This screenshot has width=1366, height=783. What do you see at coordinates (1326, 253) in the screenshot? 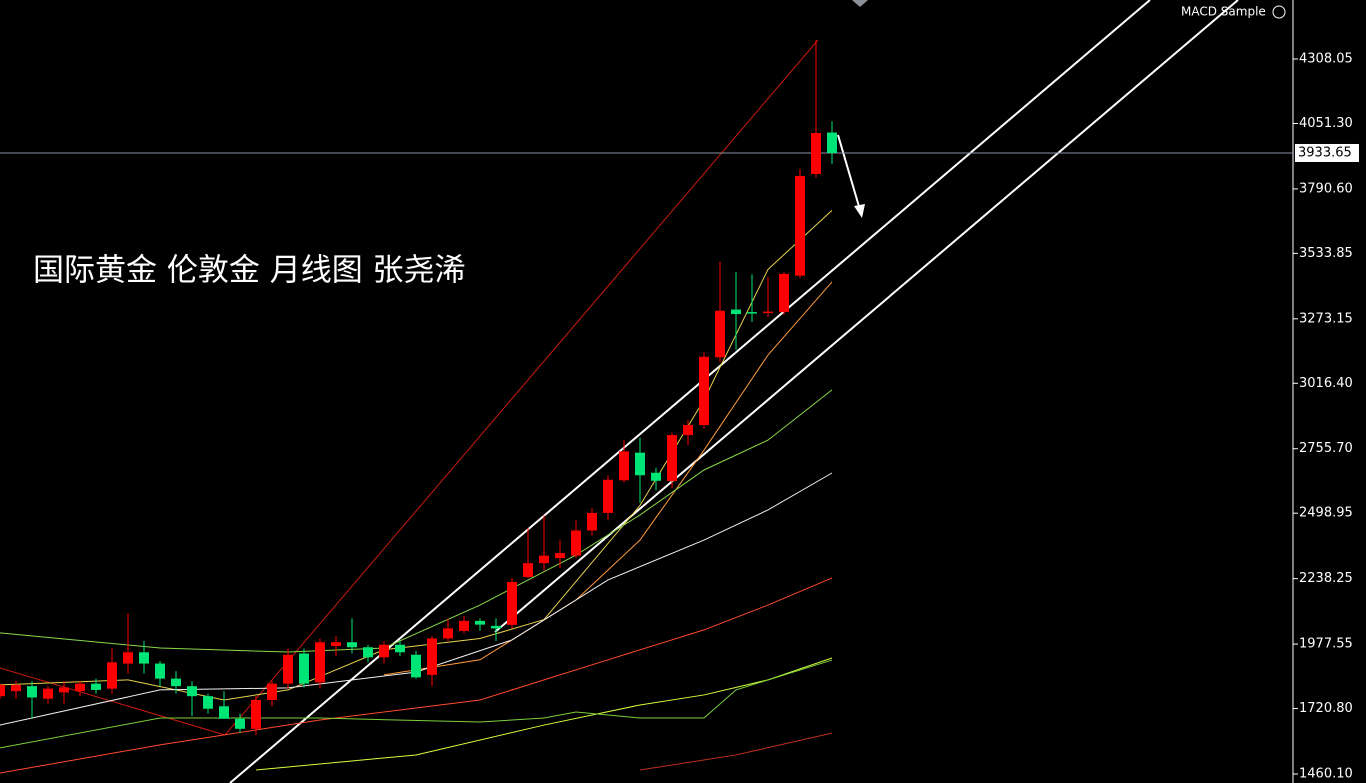
I see `y-tick-label: 3533.85` at bounding box center [1326, 253].